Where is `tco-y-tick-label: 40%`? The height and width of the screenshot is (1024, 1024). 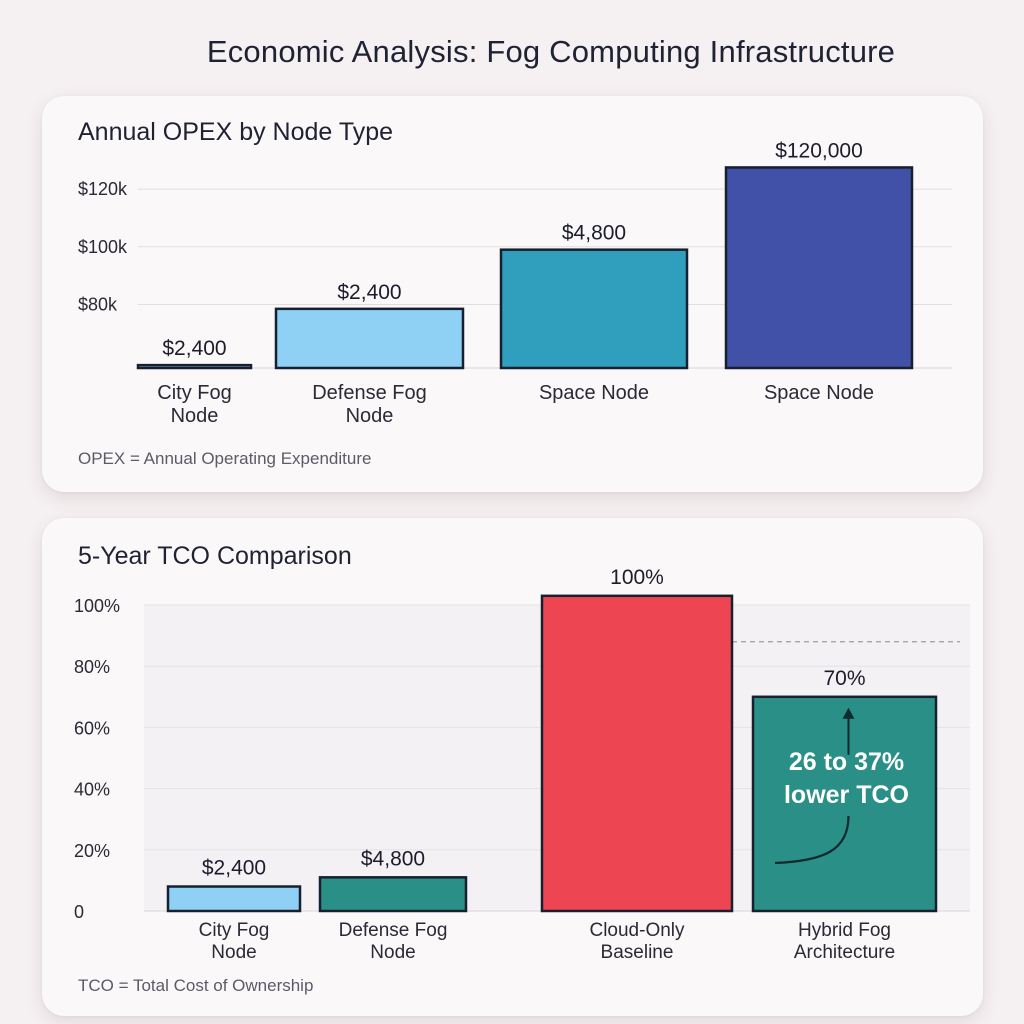 tco-y-tick-label: 40% is located at coordinates (92, 790).